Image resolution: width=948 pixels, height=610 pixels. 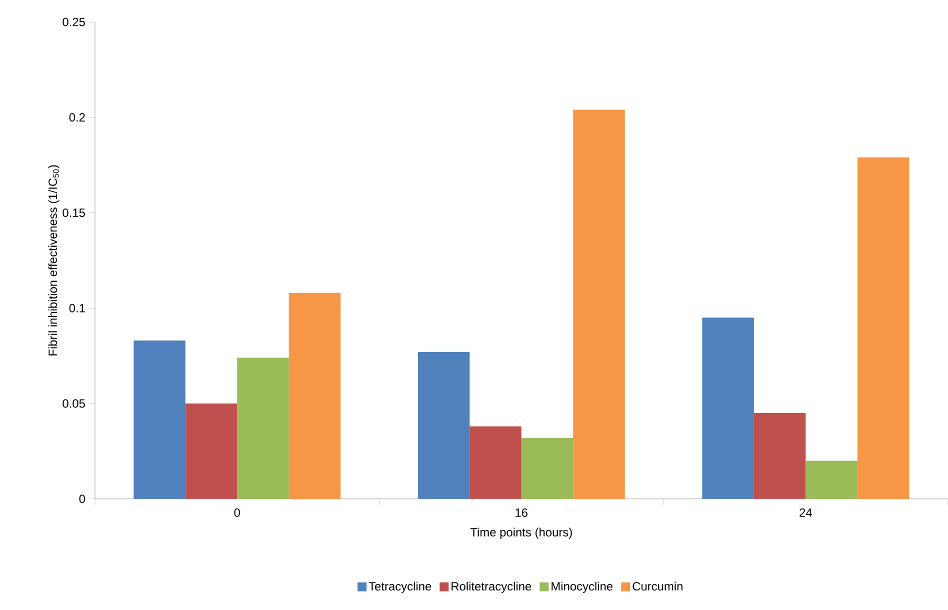 I want to click on legend-label: Minocycline, so click(x=582, y=587).